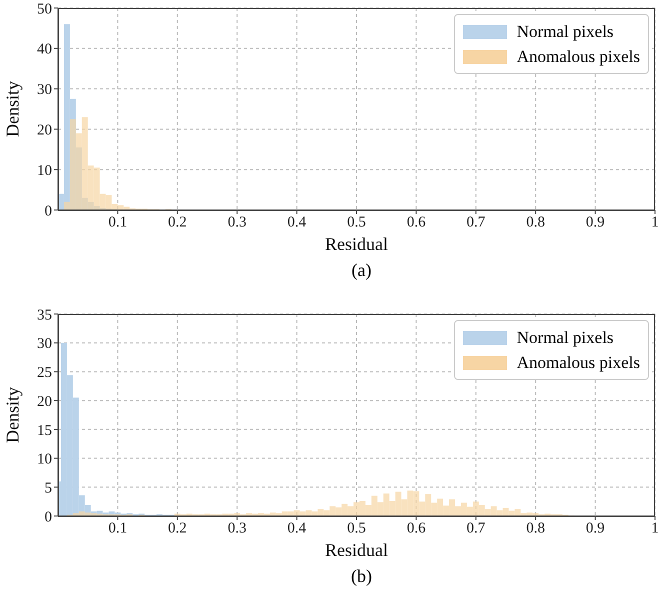 This screenshot has height=607, width=665. Describe the element at coordinates (44, 50) in the screenshot. I see `y-tick-label: 40` at that location.